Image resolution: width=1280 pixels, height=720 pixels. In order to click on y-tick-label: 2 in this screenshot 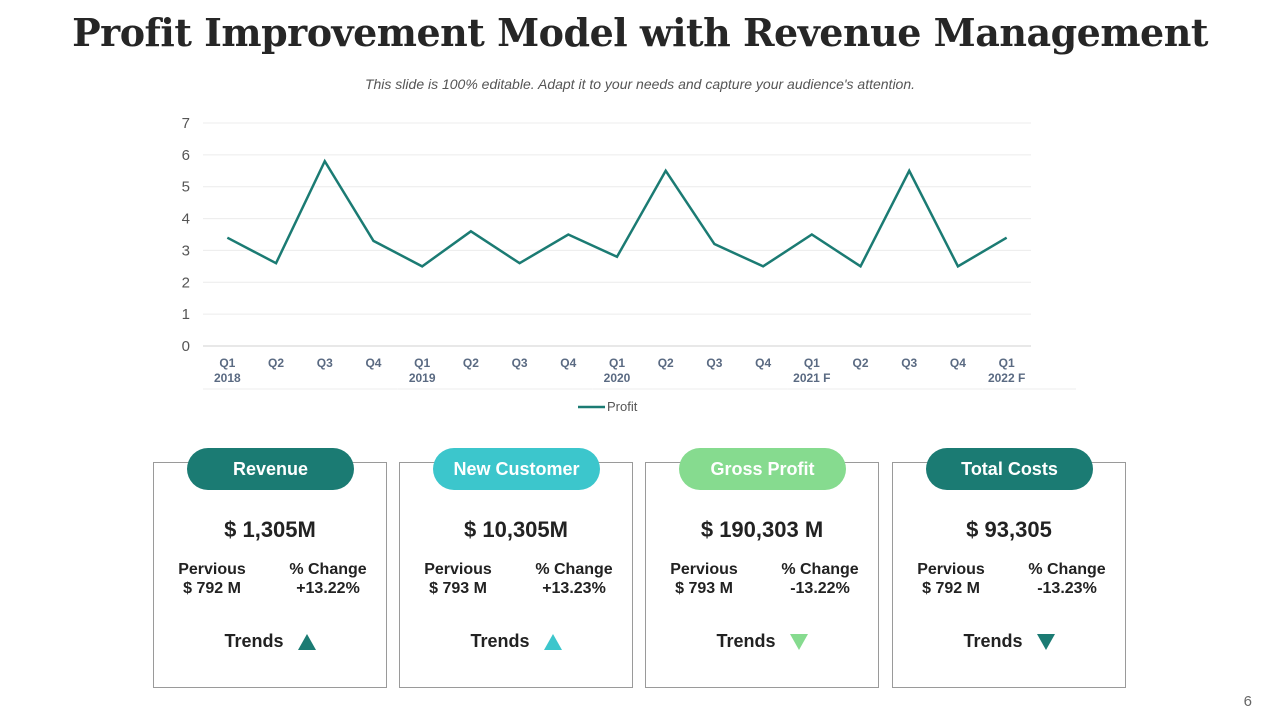, I will do `click(186, 282)`.